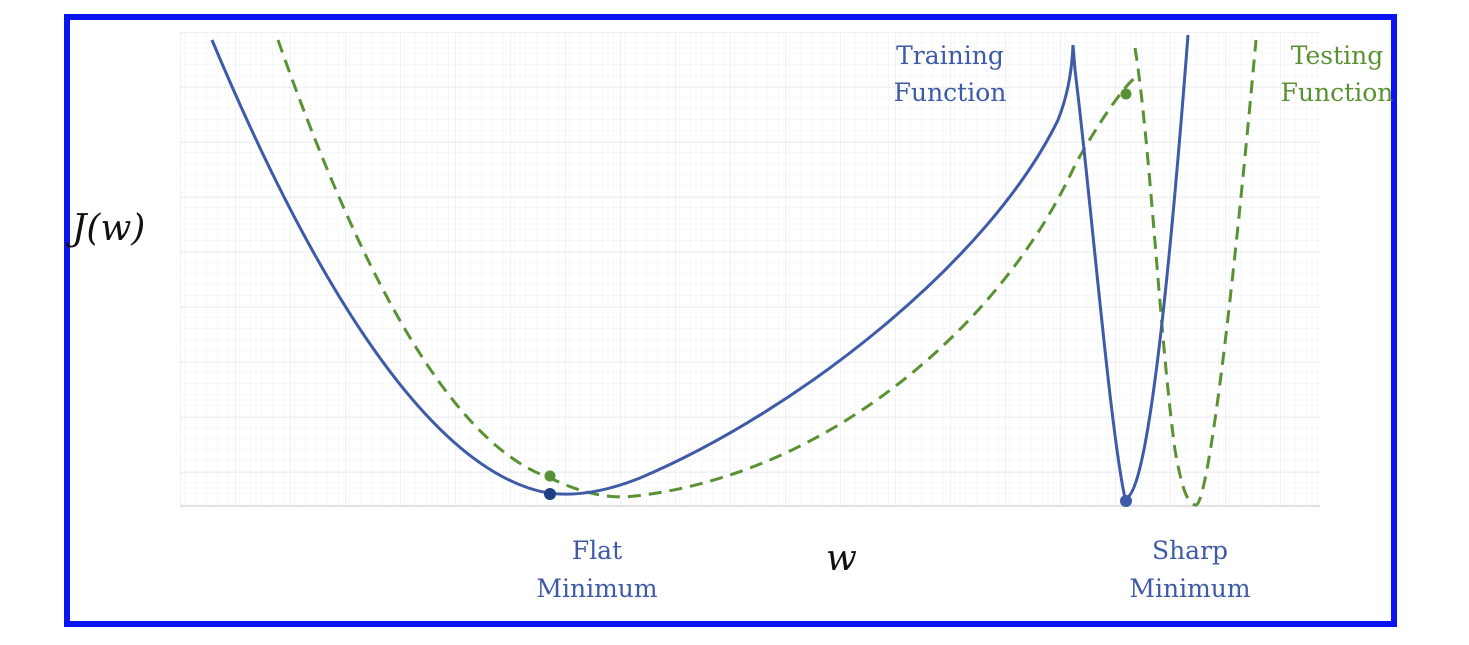 The height and width of the screenshot is (645, 1469). I want to click on training-legend-line1: Training, so click(950, 55).